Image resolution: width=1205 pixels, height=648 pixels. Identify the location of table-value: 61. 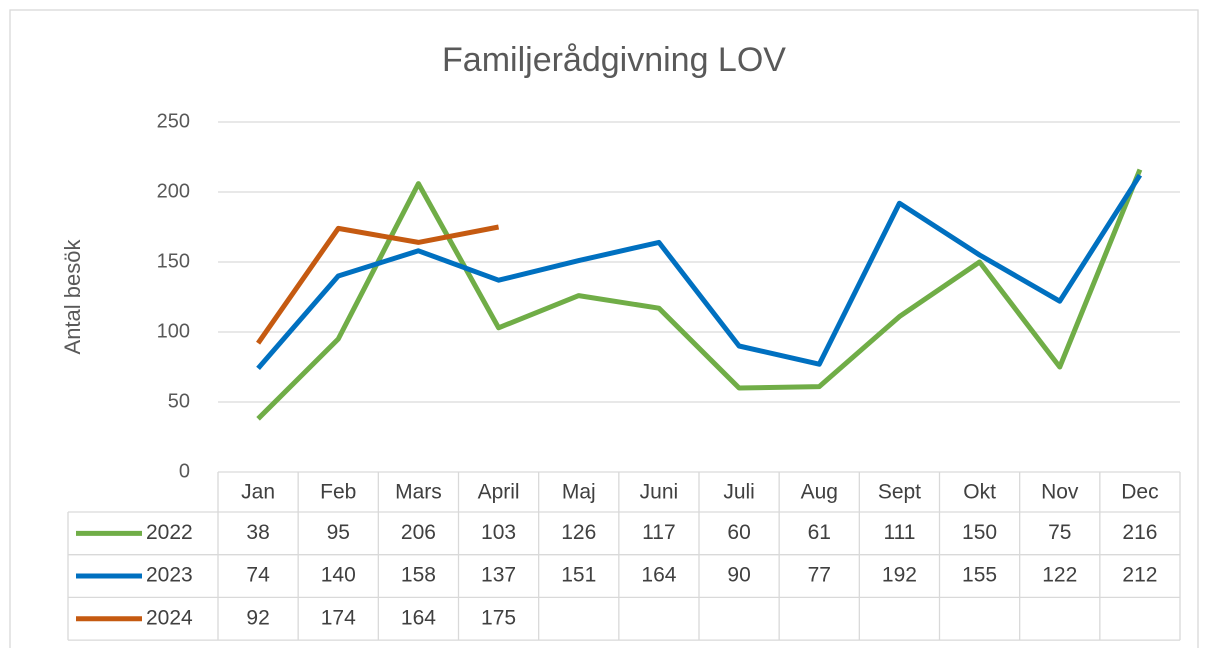
(819, 532).